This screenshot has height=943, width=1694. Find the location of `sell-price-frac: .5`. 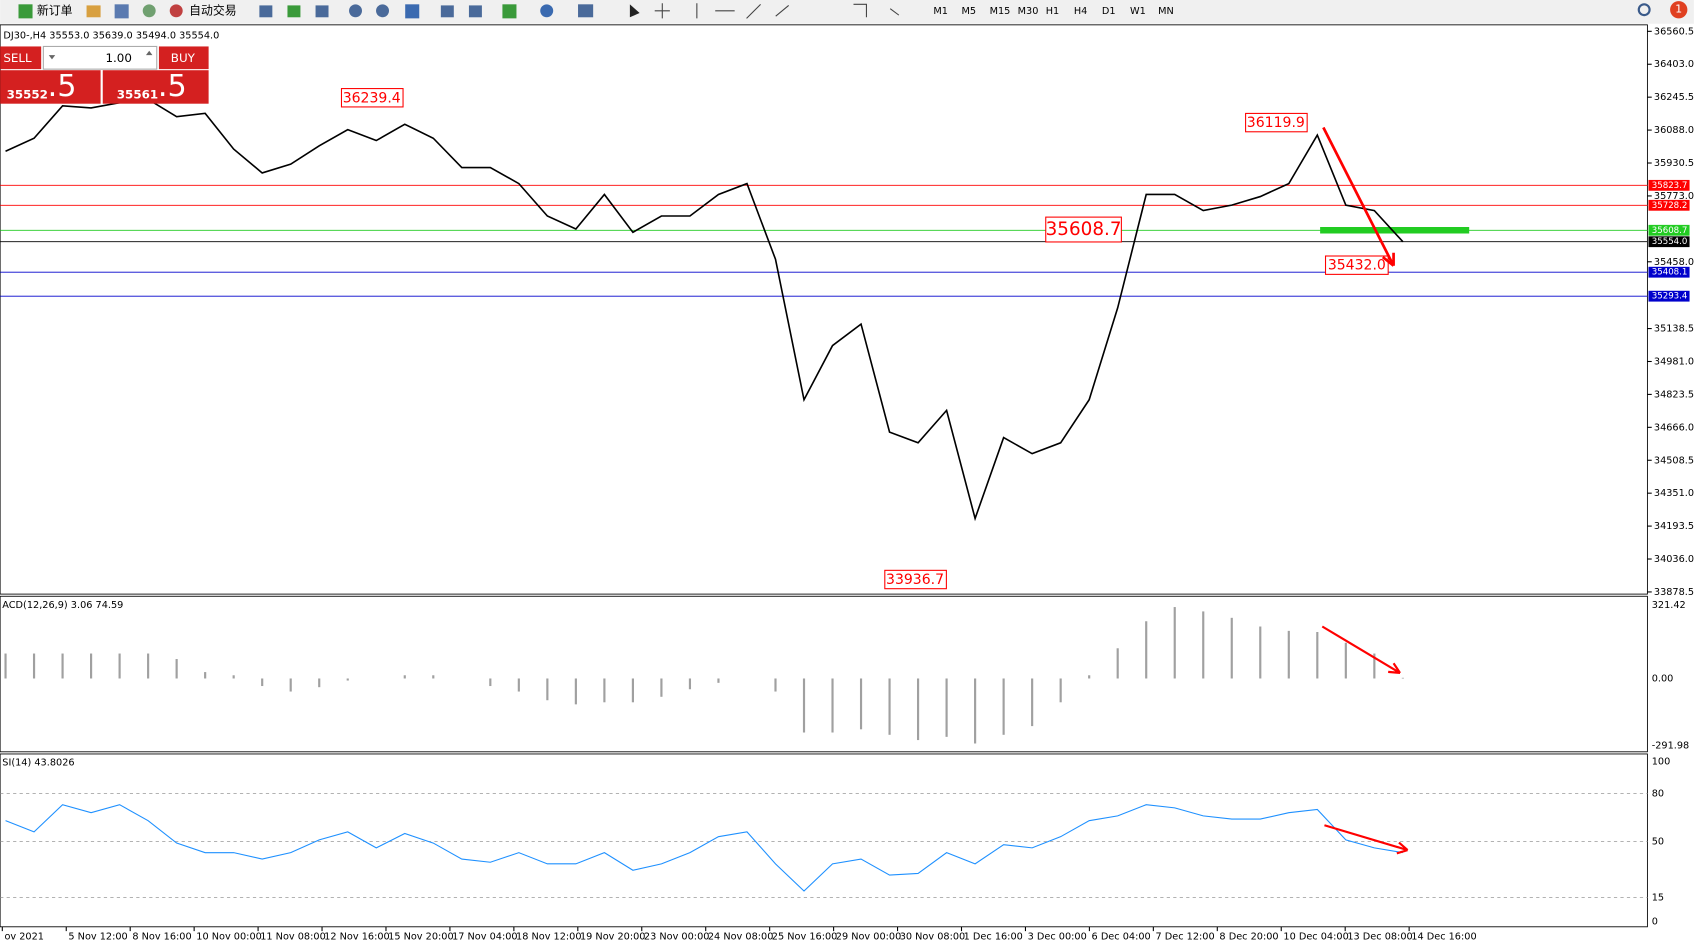

sell-price-frac: .5 is located at coordinates (62, 86).